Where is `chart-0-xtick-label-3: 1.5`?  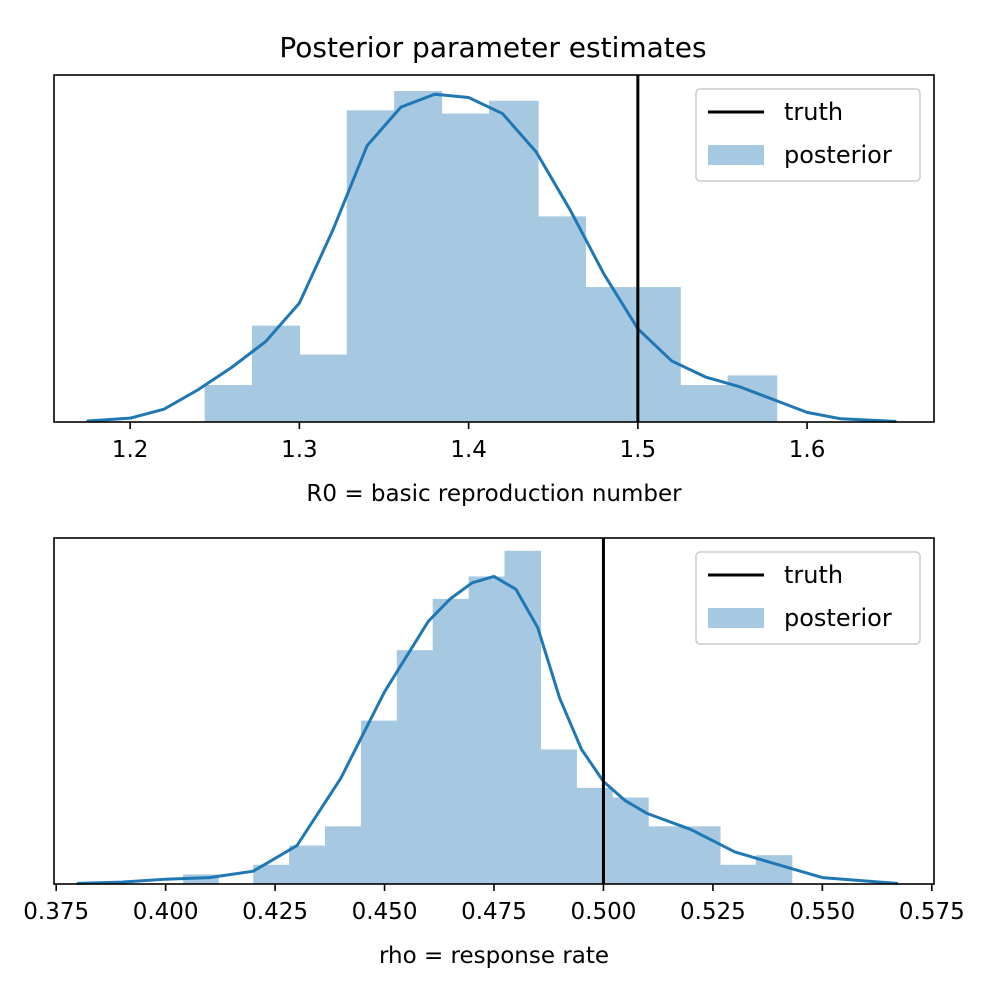 chart-0-xtick-label-3: 1.5 is located at coordinates (638, 450).